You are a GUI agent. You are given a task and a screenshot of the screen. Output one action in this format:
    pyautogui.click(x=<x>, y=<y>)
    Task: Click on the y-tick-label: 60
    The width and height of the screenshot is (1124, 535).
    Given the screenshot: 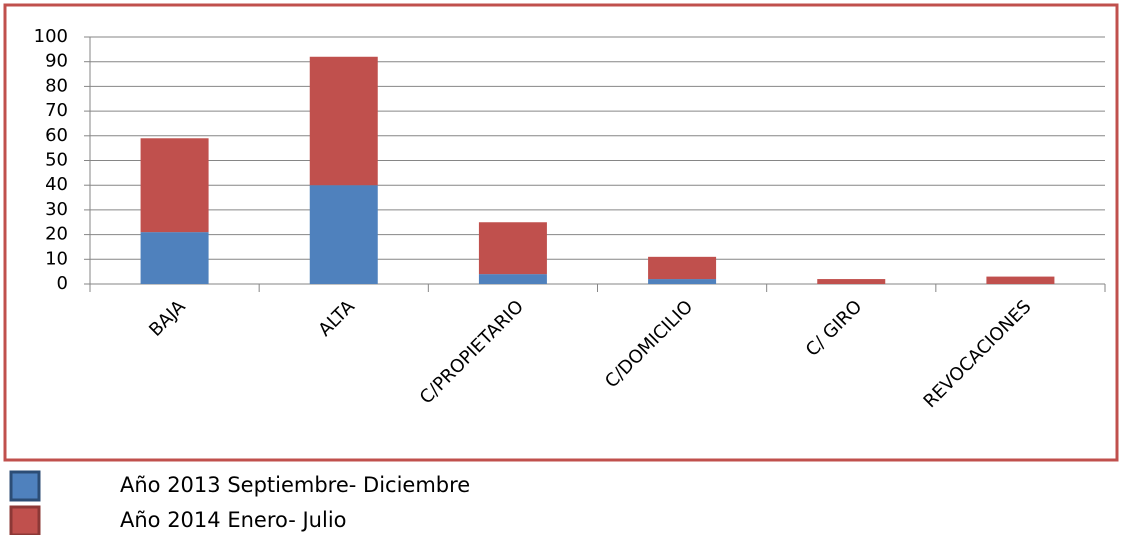 What is the action you would take?
    pyautogui.click(x=56, y=135)
    